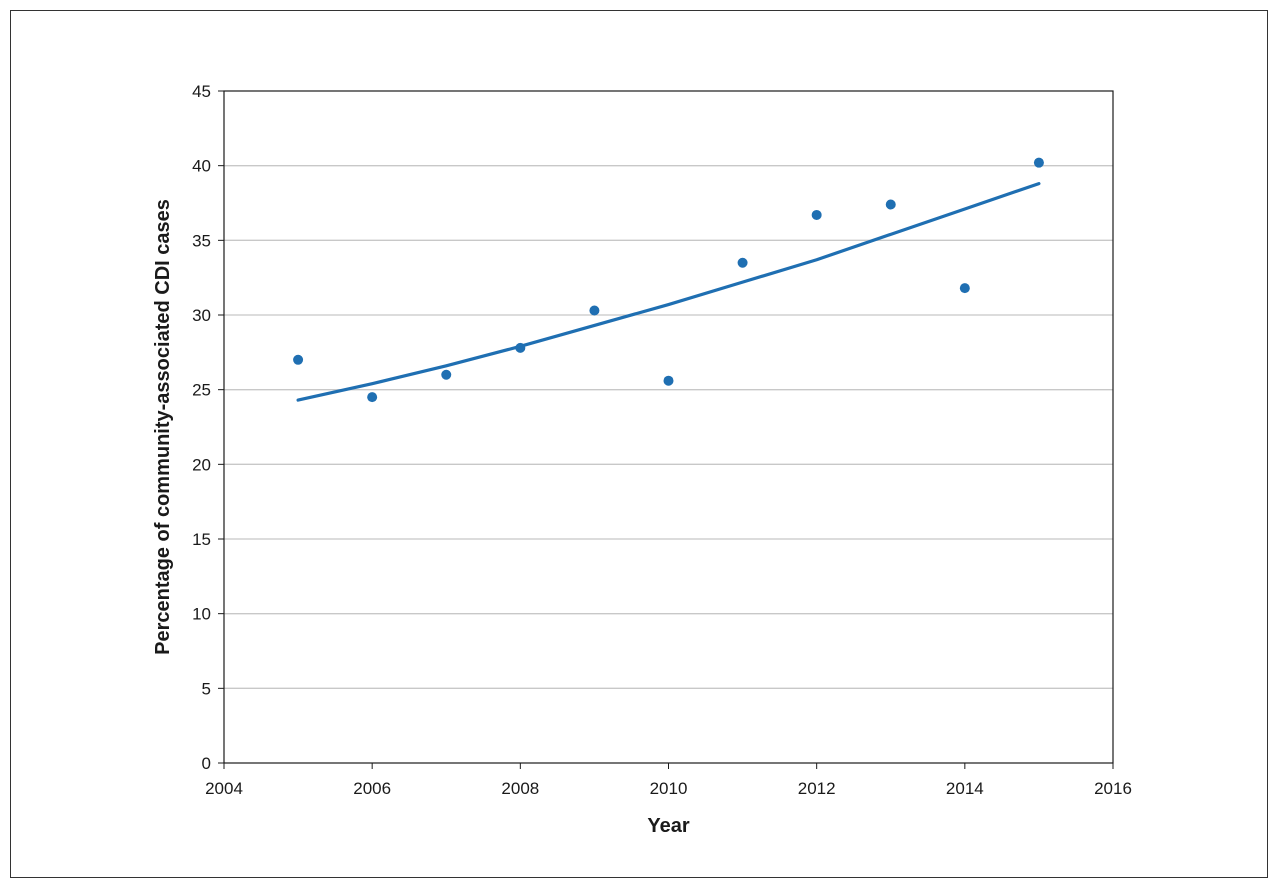 The height and width of the screenshot is (890, 1280). Describe the element at coordinates (817, 788) in the screenshot. I see `x-tick-label: 2012` at that location.